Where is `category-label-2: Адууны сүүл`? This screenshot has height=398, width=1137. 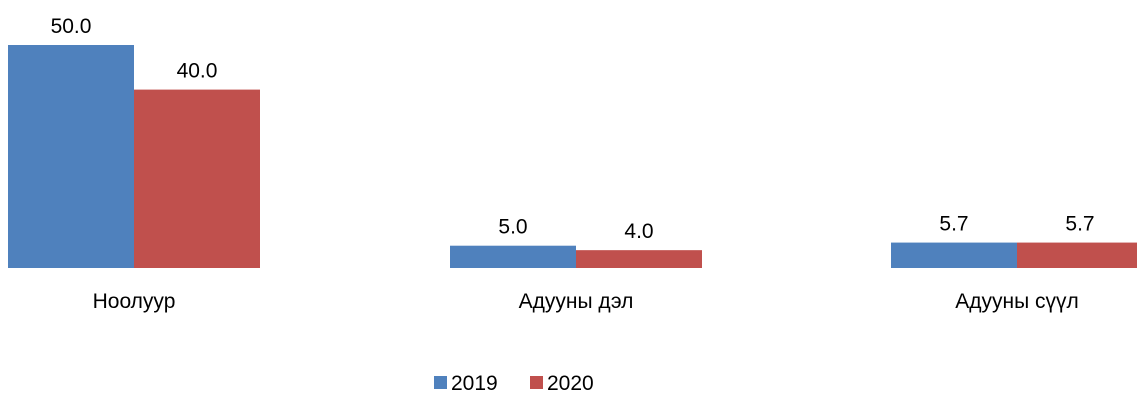 category-label-2: Адууны сүүл is located at coordinates (1017, 301).